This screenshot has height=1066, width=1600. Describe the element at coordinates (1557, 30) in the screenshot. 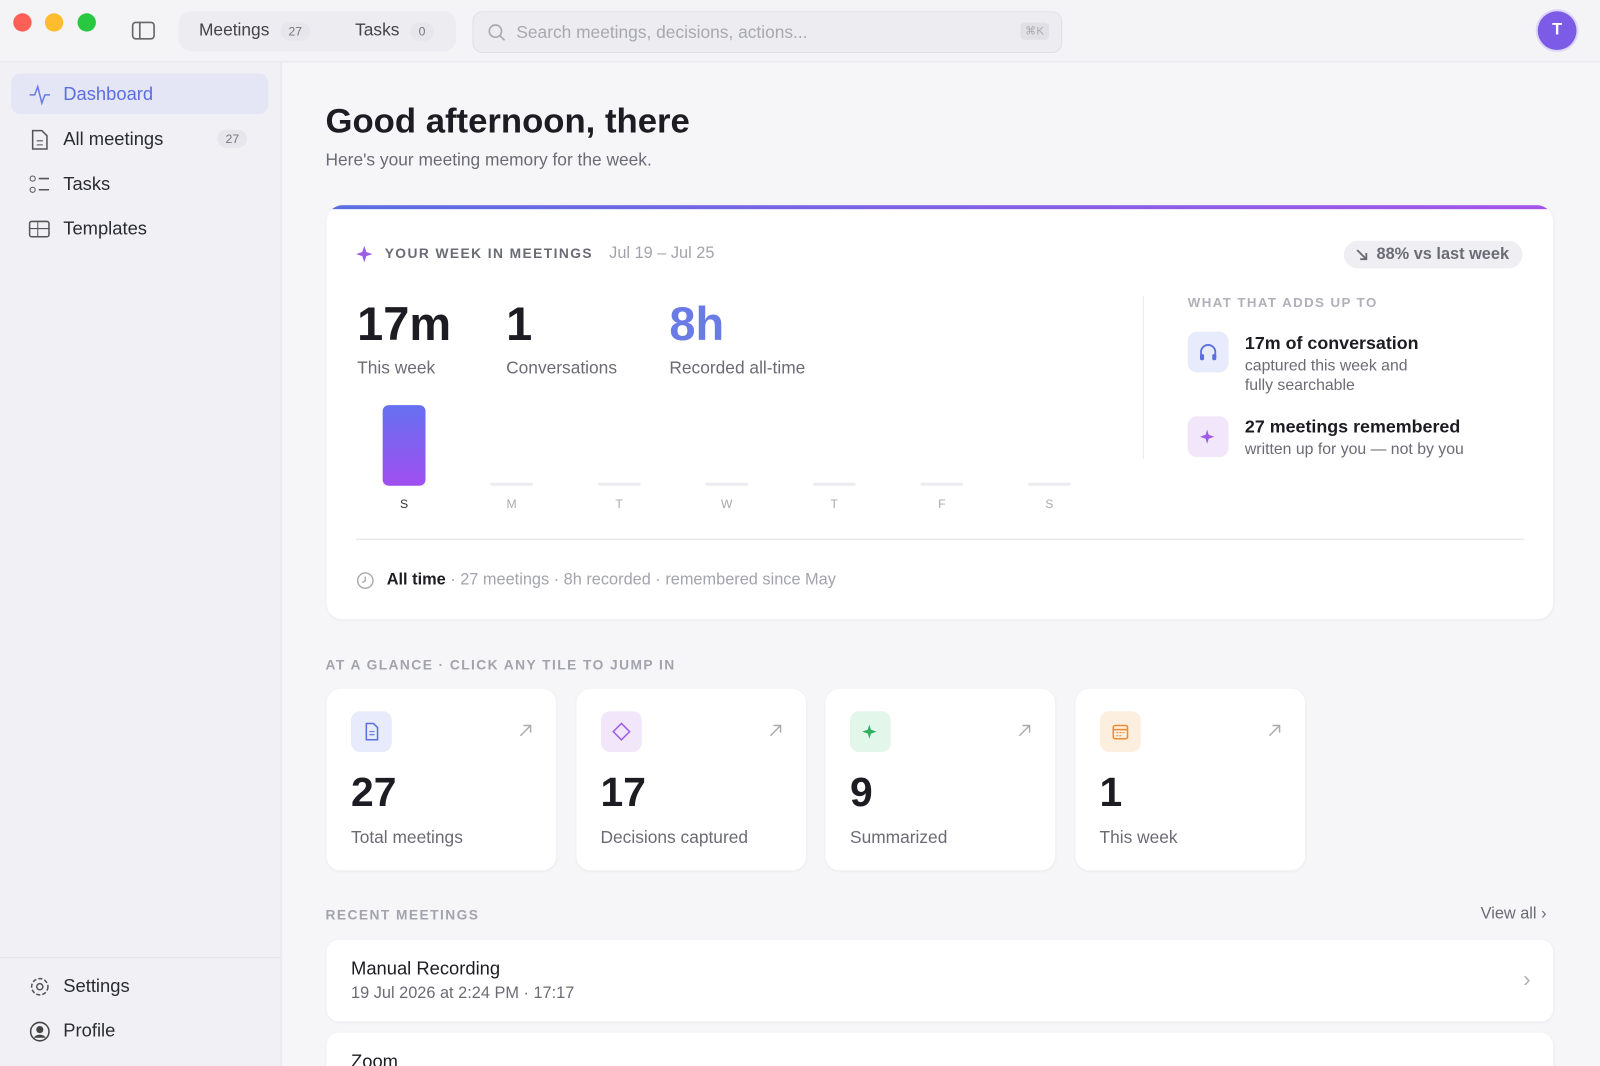

I see `avatar: T` at that location.